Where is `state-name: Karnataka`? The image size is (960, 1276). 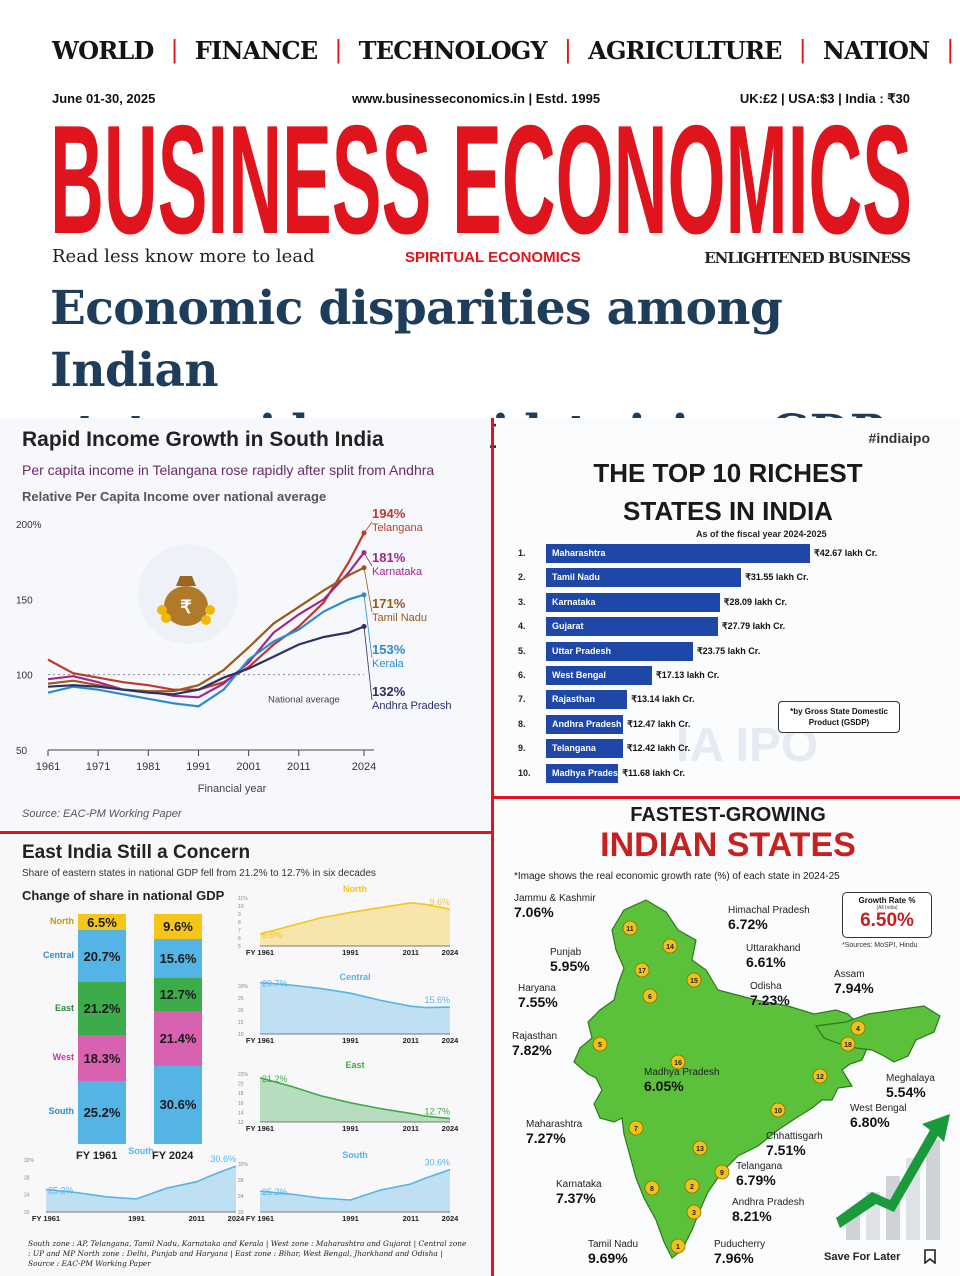 state-name: Karnataka is located at coordinates (574, 601).